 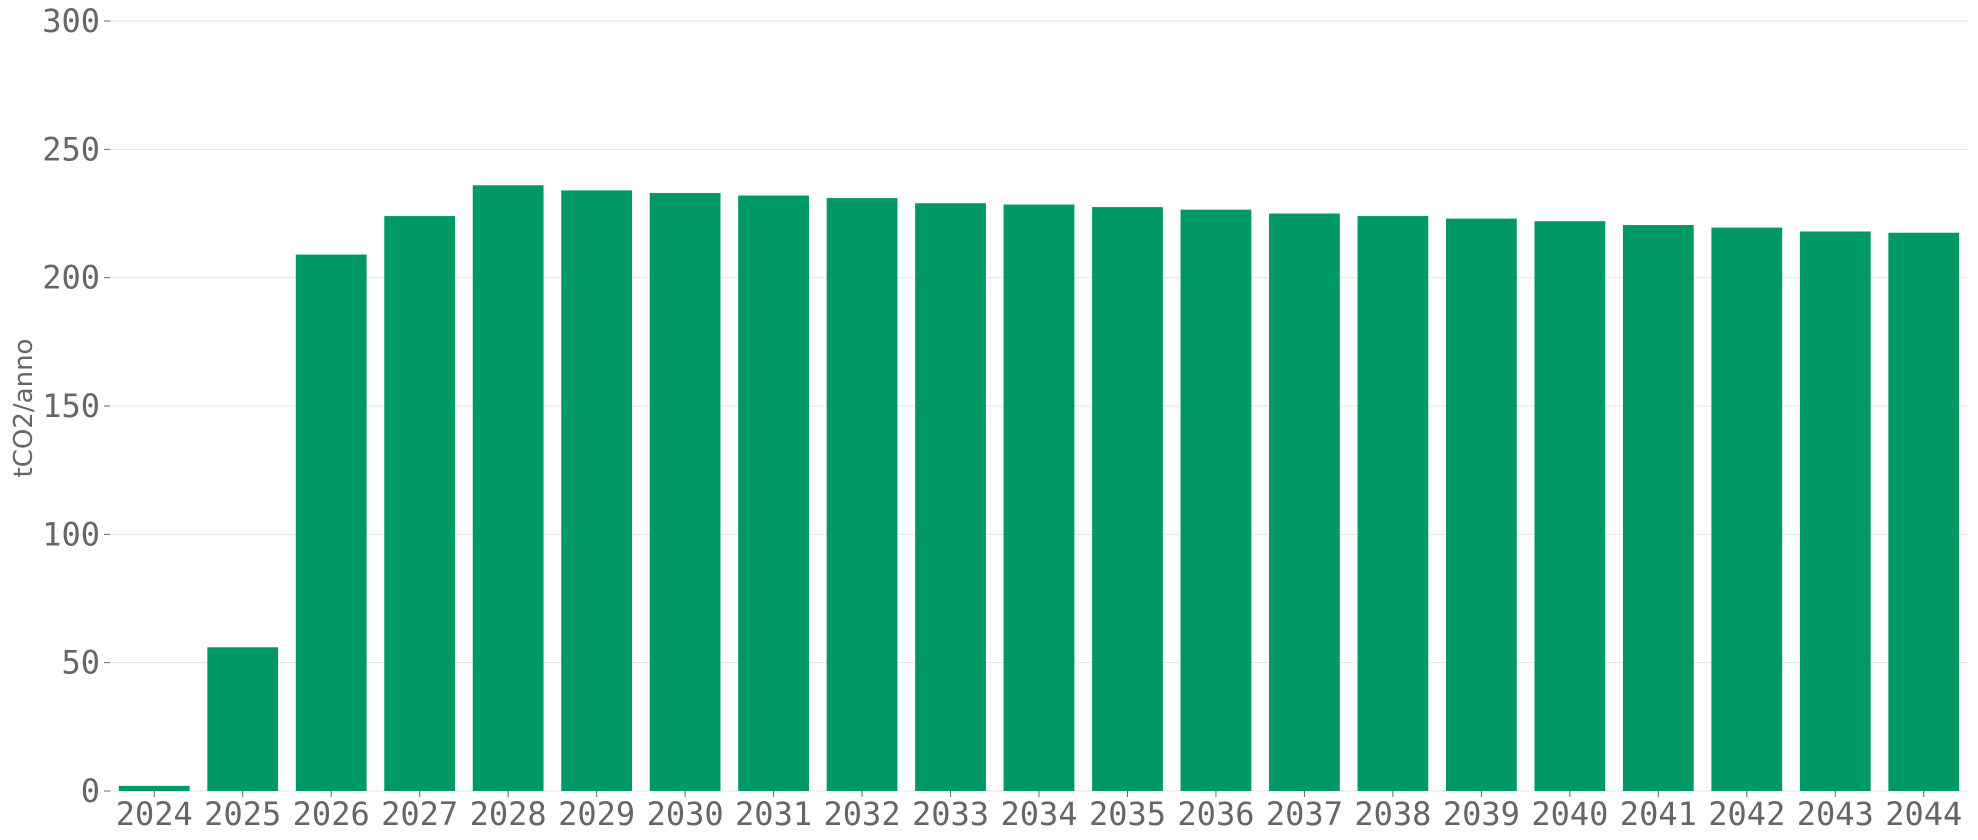 What do you see at coordinates (1835, 814) in the screenshot?
I see `x-tick-label: 2043` at bounding box center [1835, 814].